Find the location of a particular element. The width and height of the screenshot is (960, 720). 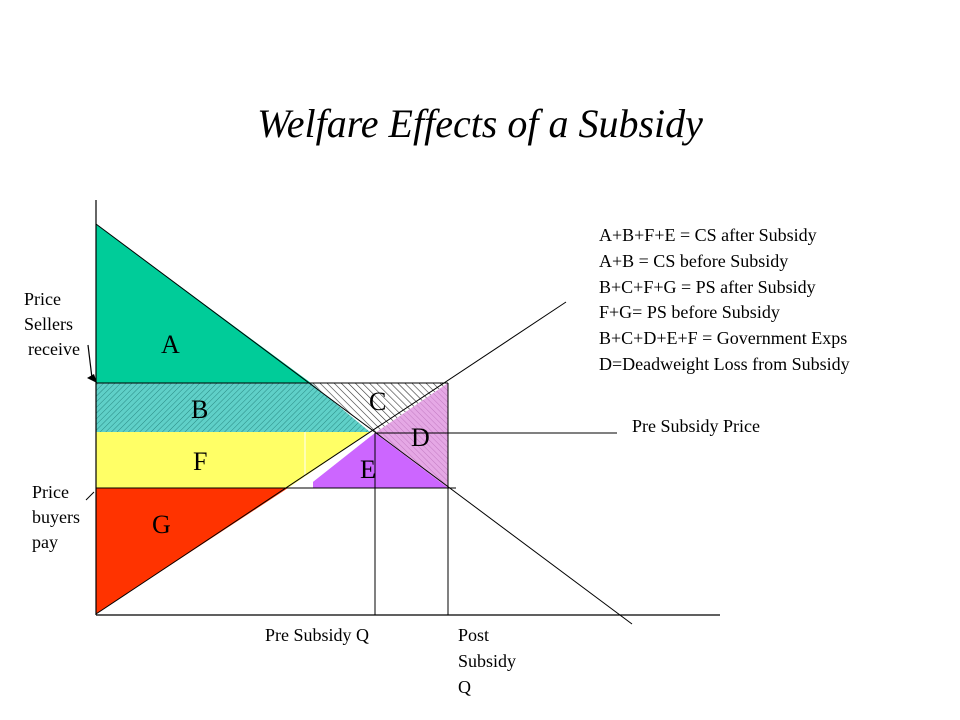

legend-item: F+G= PS before Subsidy is located at coordinates (689, 312).